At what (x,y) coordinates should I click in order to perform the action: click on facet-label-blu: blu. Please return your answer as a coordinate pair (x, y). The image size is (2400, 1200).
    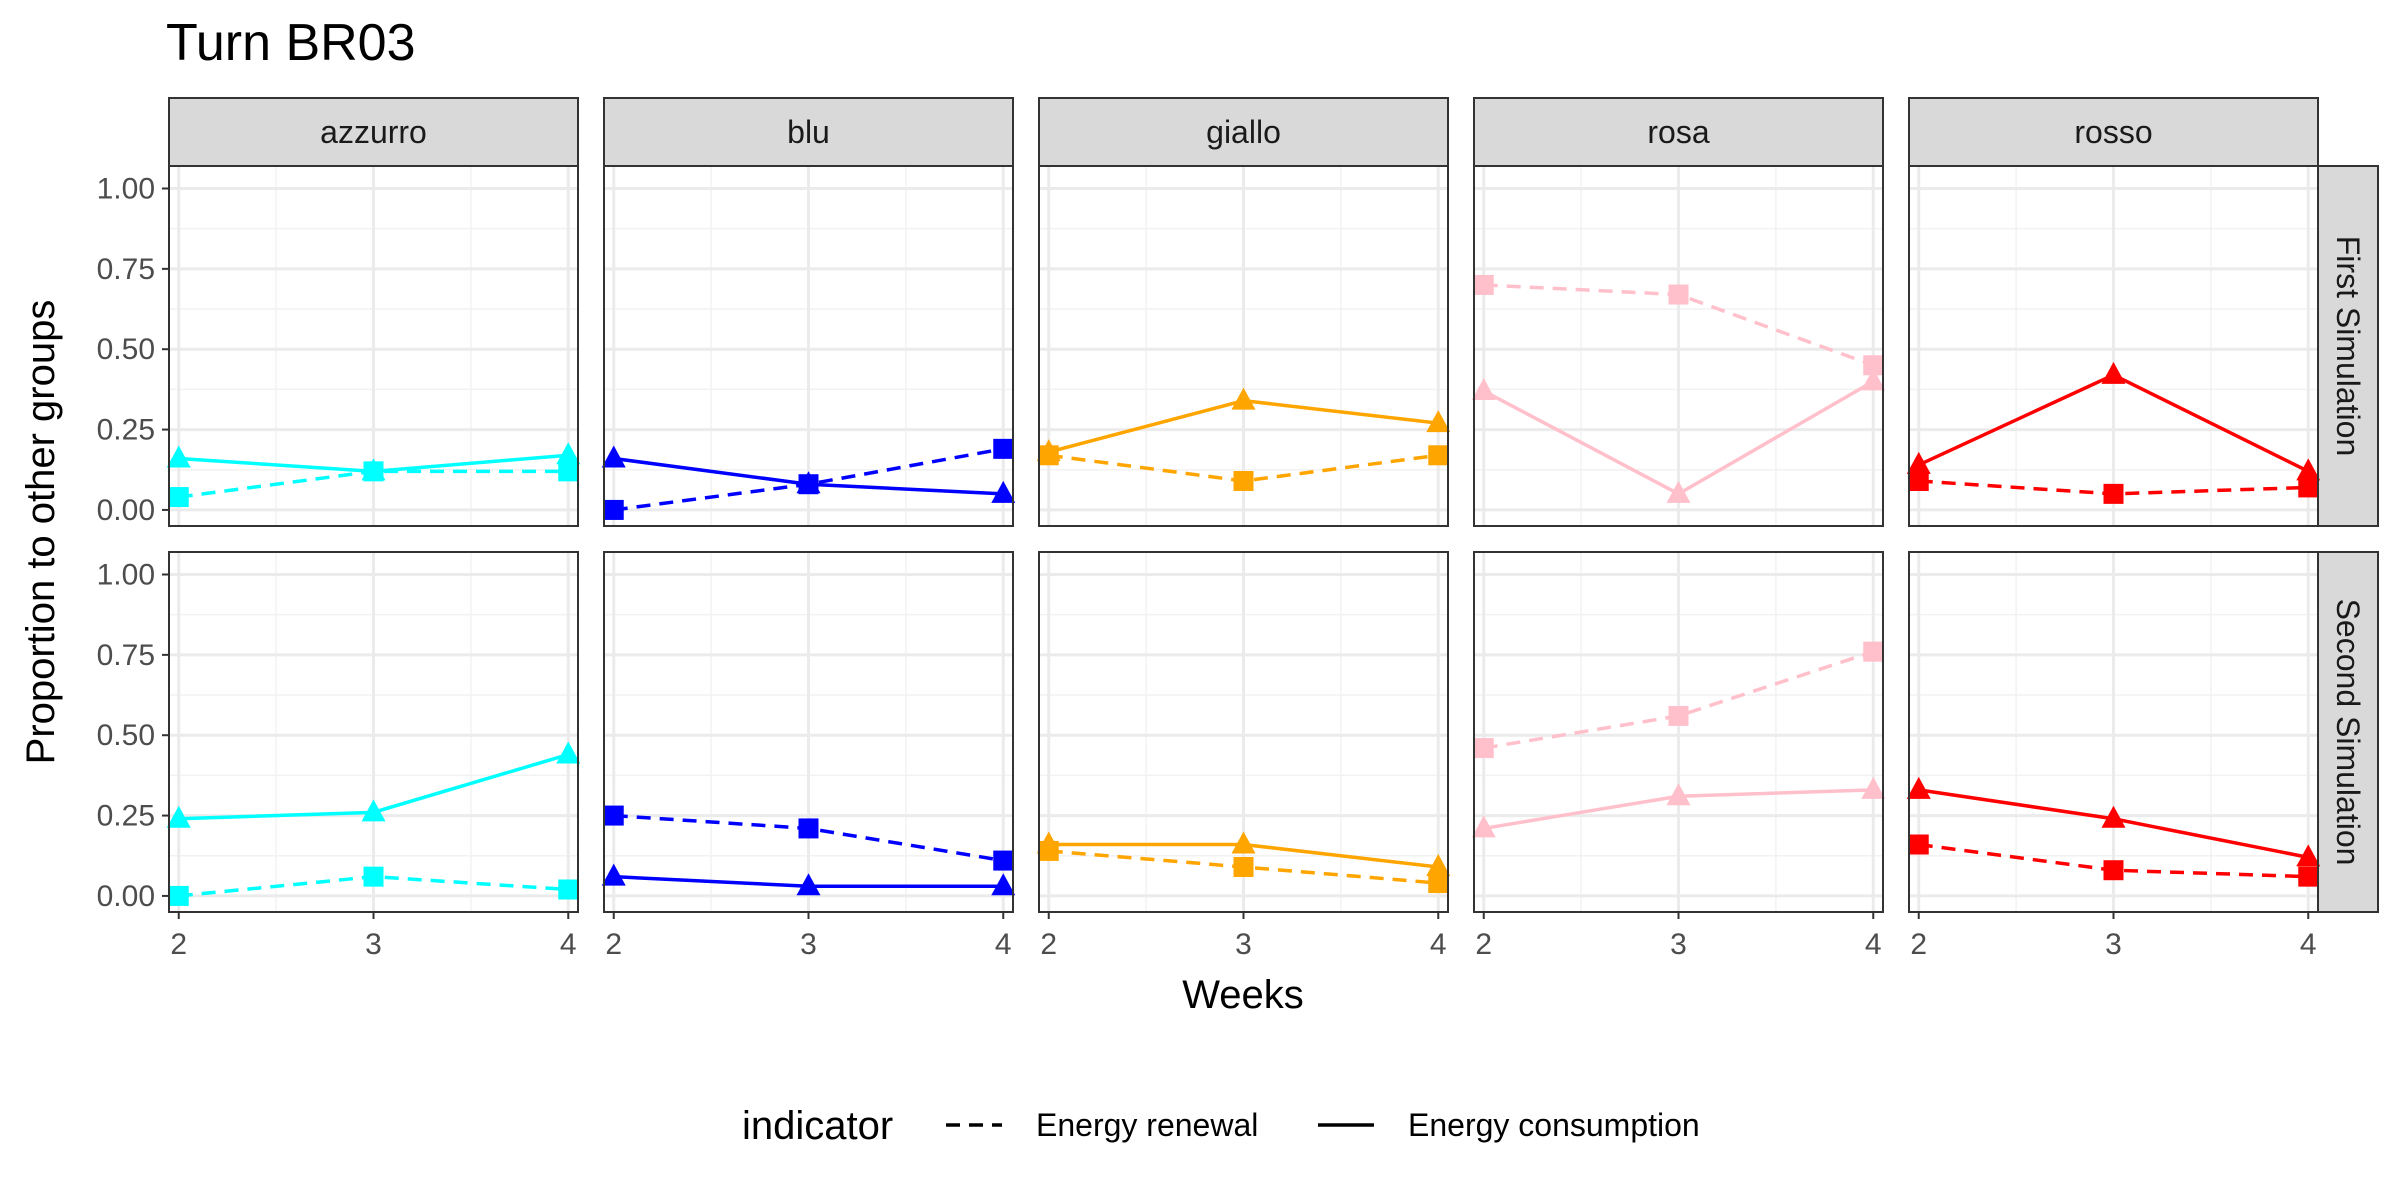
    Looking at the image, I should click on (808, 132).